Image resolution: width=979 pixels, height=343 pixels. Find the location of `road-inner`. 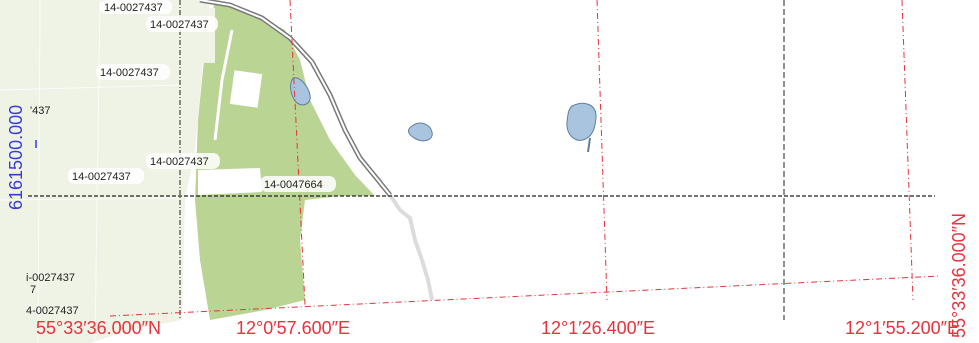

road-inner is located at coordinates (295, 98).